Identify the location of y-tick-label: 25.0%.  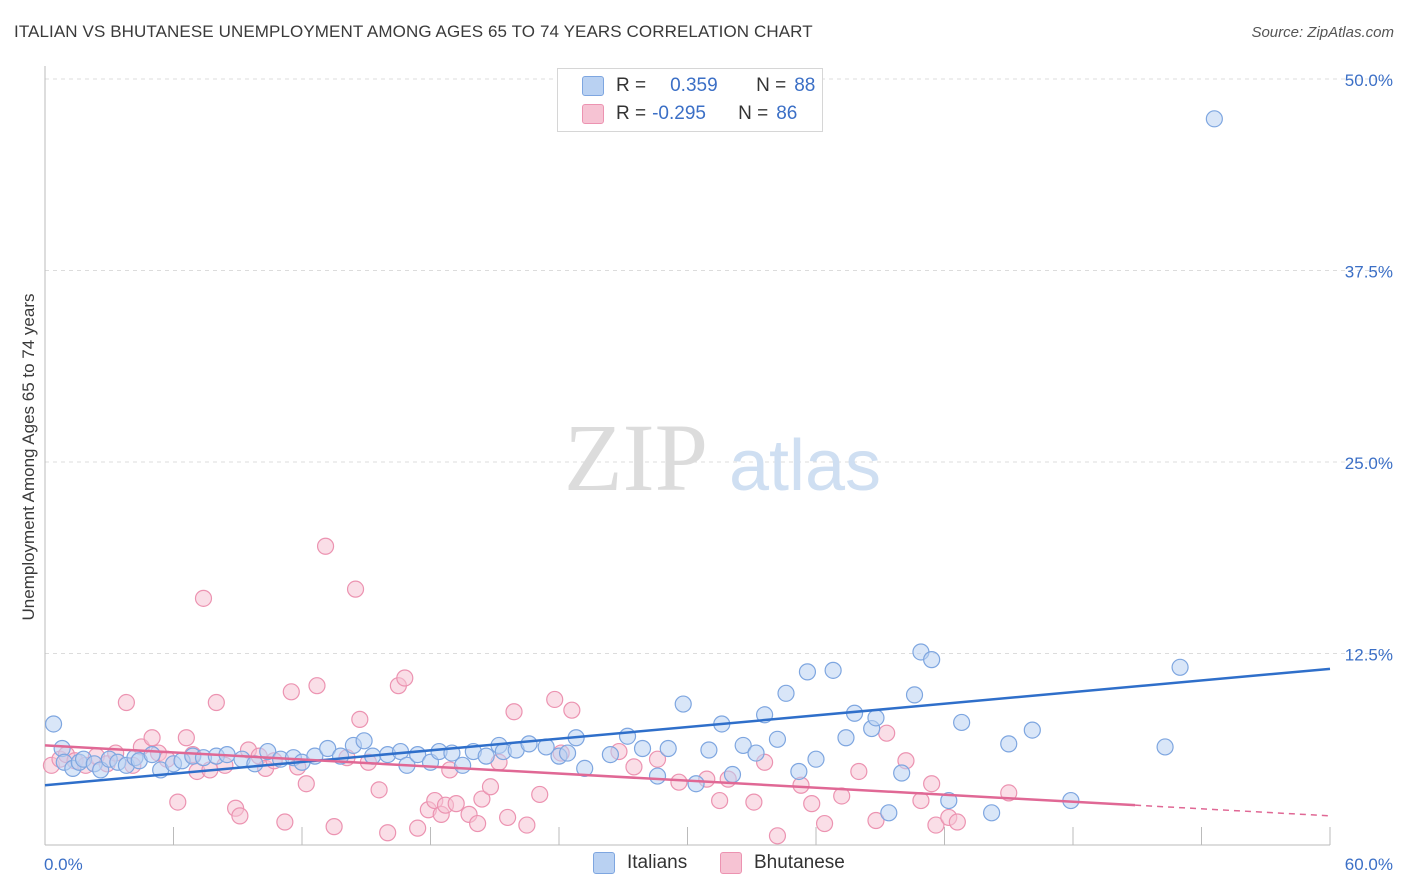
(1369, 463).